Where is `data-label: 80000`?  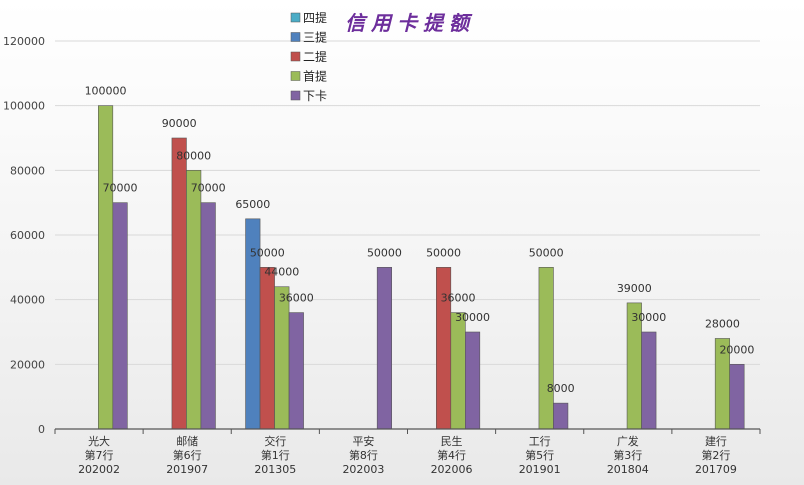 data-label: 80000 is located at coordinates (193, 155).